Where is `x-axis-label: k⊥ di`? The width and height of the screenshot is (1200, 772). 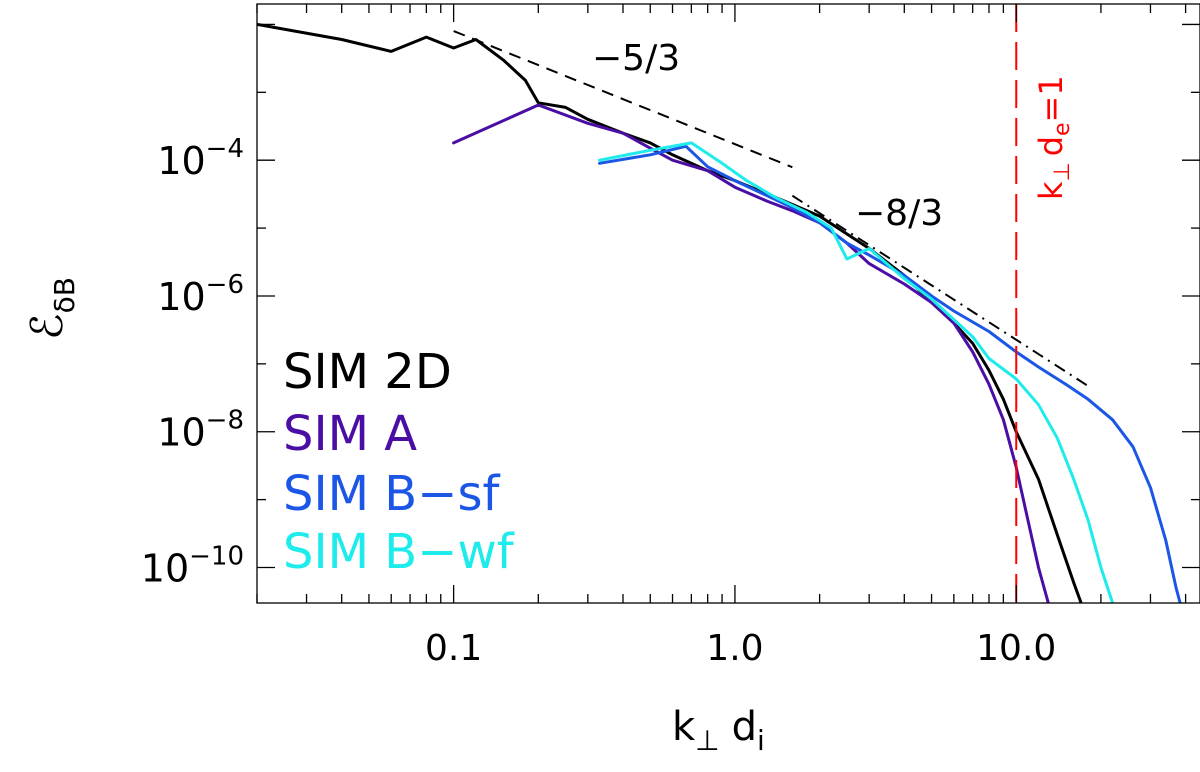 x-axis-label: k⊥ di is located at coordinates (718, 730).